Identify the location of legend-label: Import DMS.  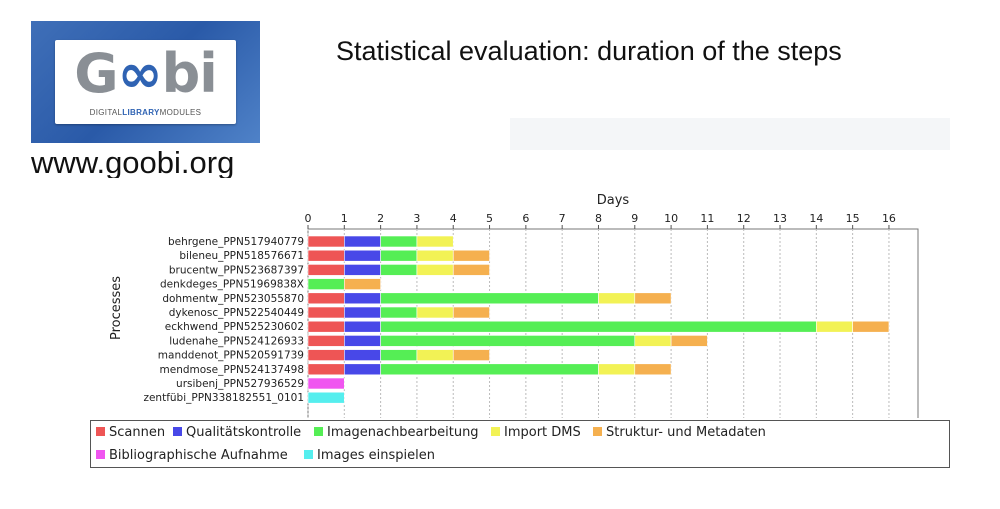
(542, 432).